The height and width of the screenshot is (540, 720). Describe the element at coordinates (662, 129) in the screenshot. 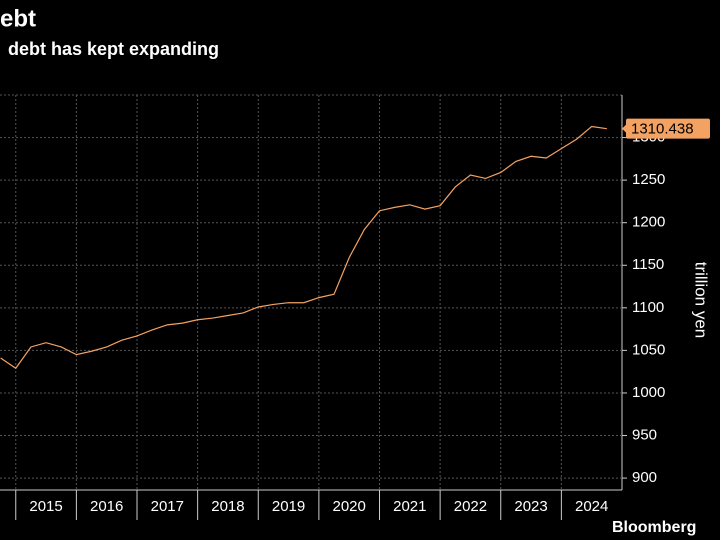

I see `value-label: 1310.438` at that location.